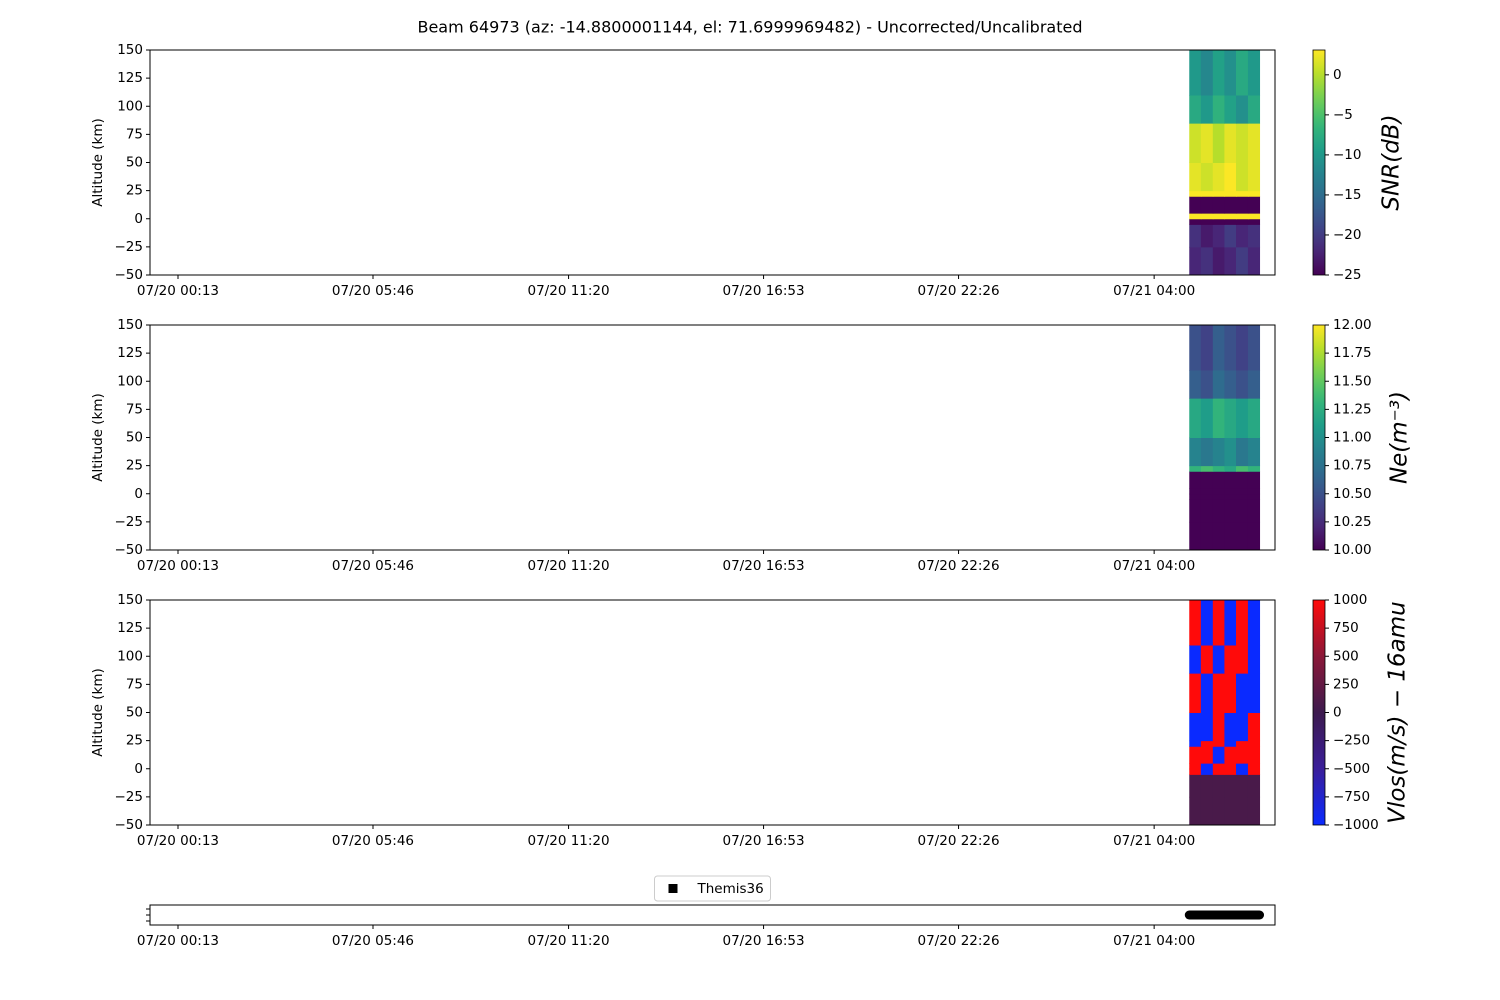  What do you see at coordinates (1154, 841) in the screenshot?
I see `x-tick-label: 07/21 04:00` at bounding box center [1154, 841].